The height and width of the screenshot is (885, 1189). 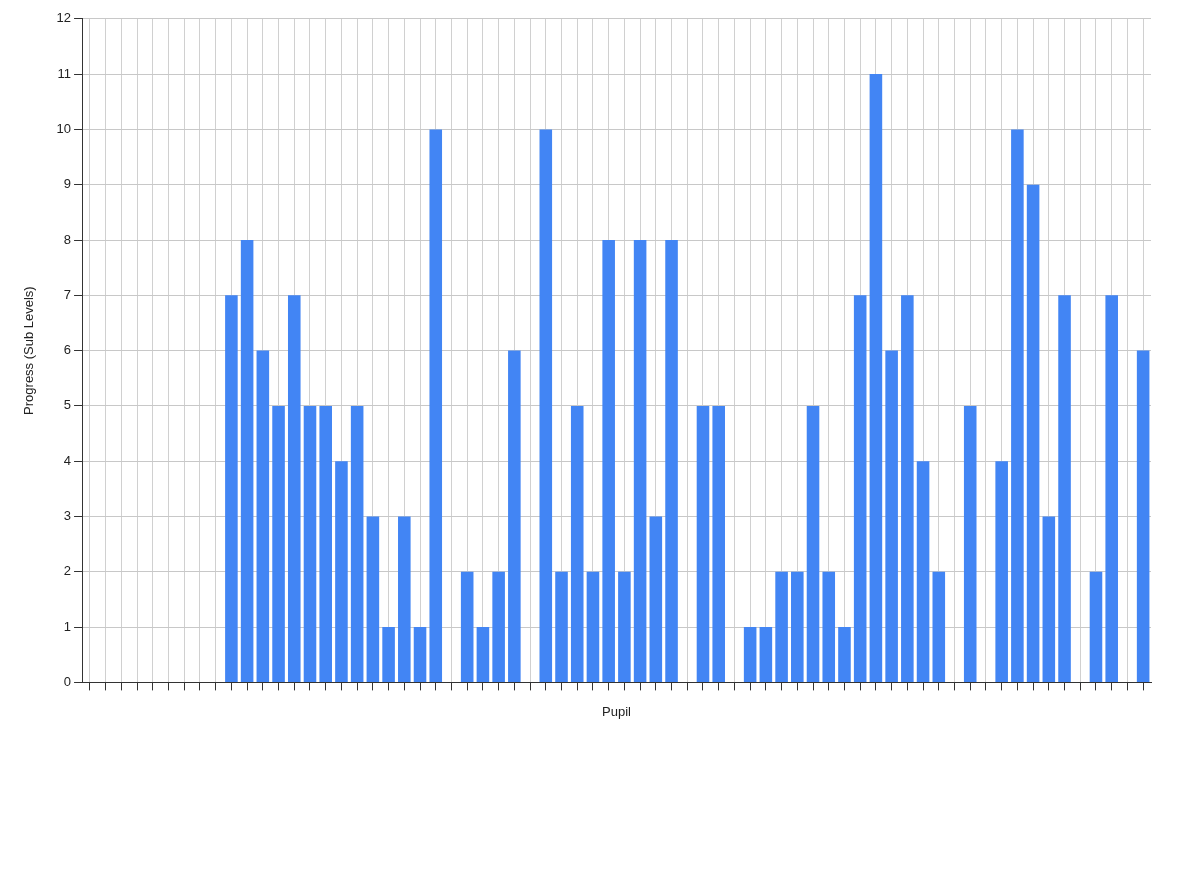 I want to click on y-tick-label: 5, so click(x=67, y=405).